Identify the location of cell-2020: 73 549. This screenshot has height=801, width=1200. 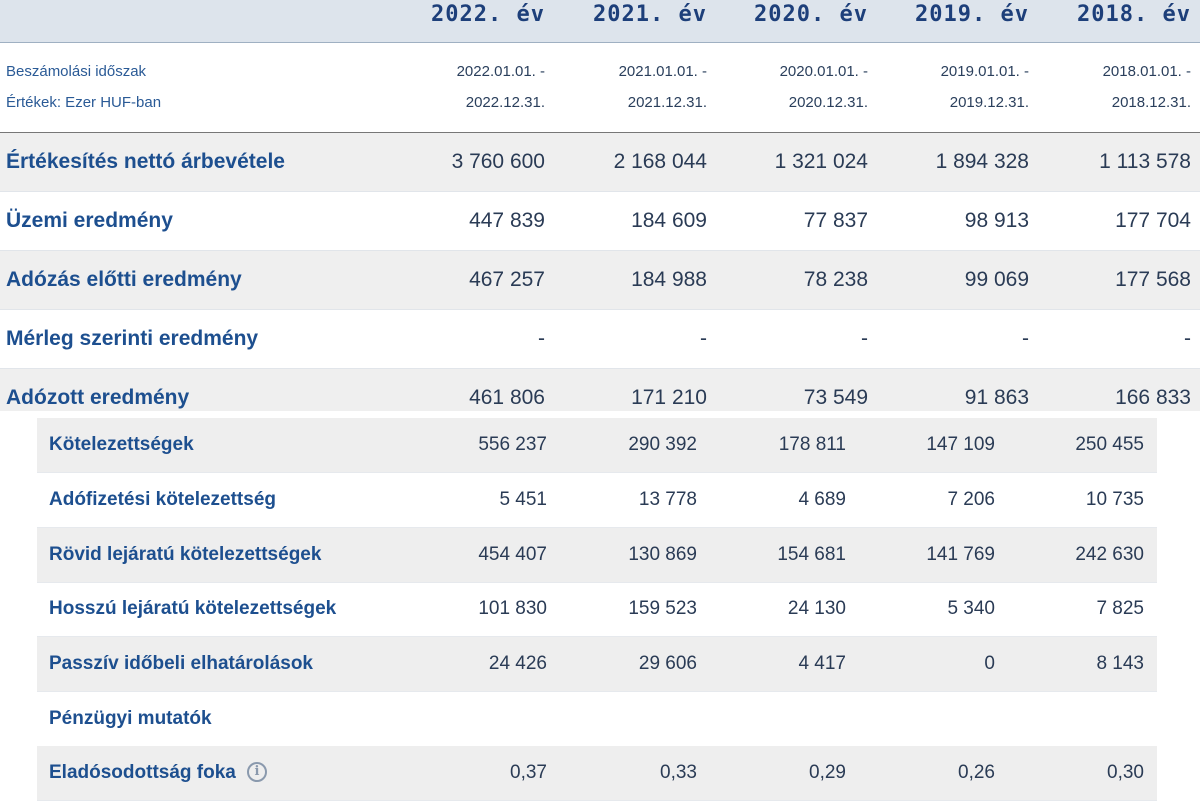
(835, 397).